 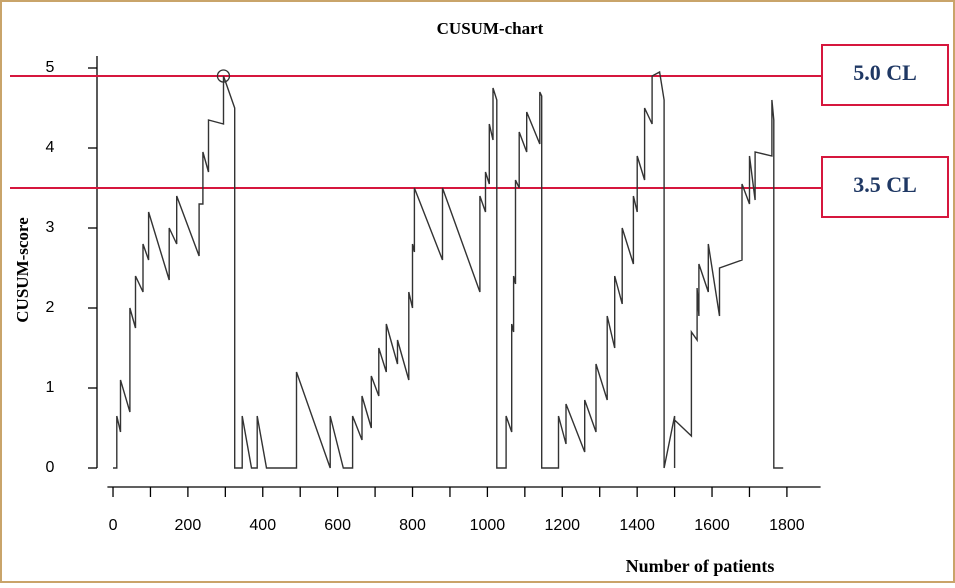 I want to click on x-tick-label: 1200, so click(x=562, y=525).